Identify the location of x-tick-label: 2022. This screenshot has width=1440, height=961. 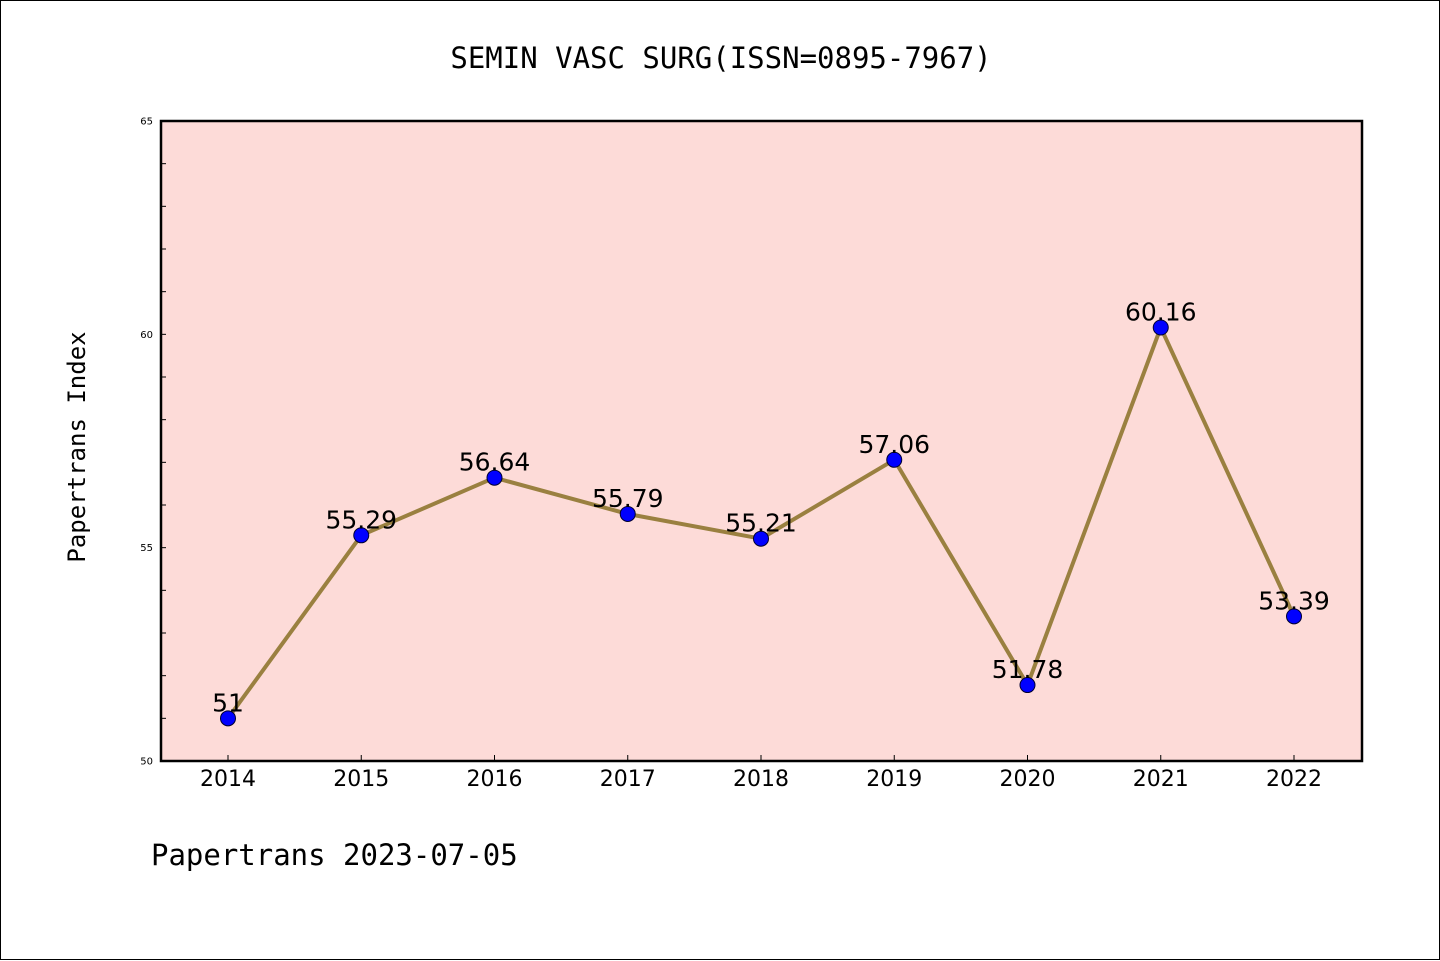
(1294, 779).